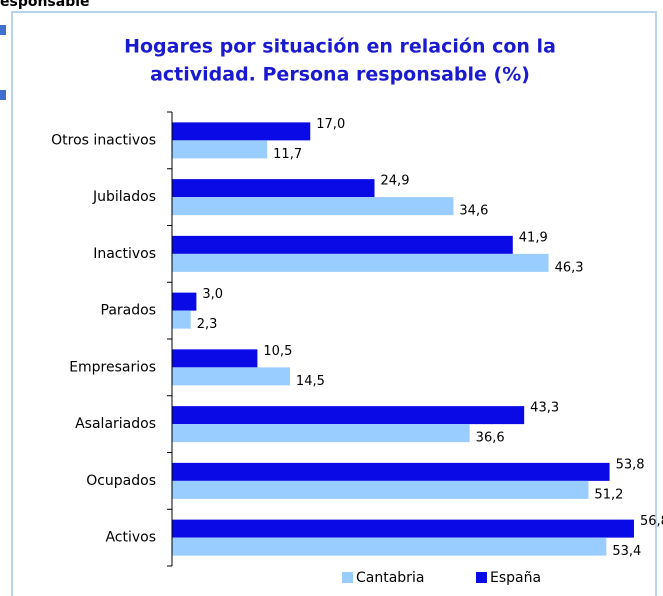 This screenshot has width=663, height=596. Describe the element at coordinates (124, 254) in the screenshot. I see `y-tick-label: Inactivos` at that location.